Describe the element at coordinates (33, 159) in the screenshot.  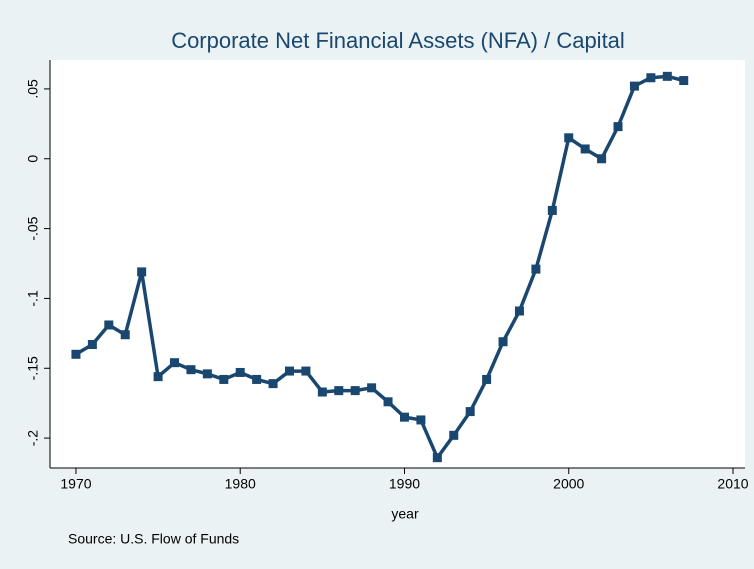
I see `y-tick-label: 0` at that location.